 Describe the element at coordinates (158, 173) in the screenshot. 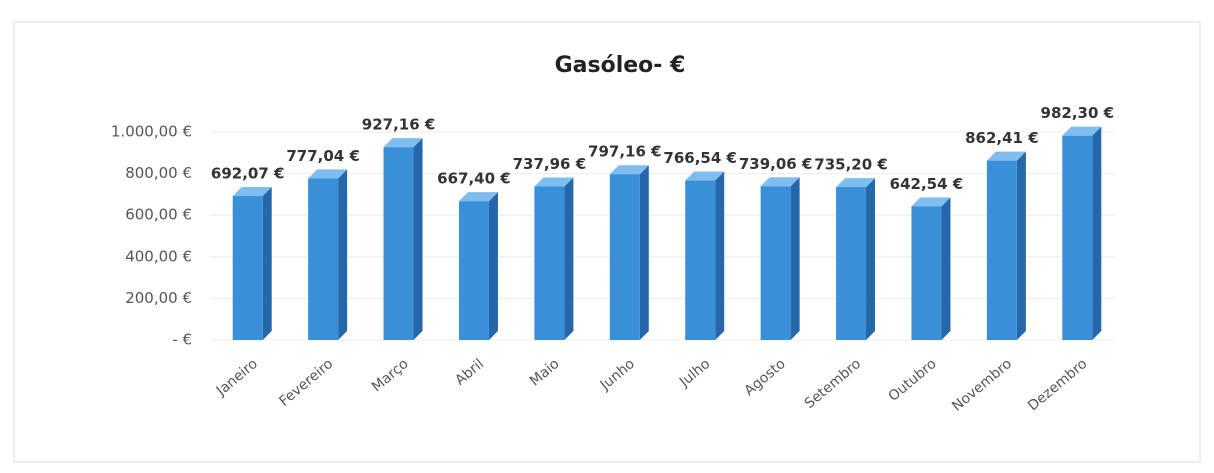

I see `y-tick-label: 800,00 €` at that location.